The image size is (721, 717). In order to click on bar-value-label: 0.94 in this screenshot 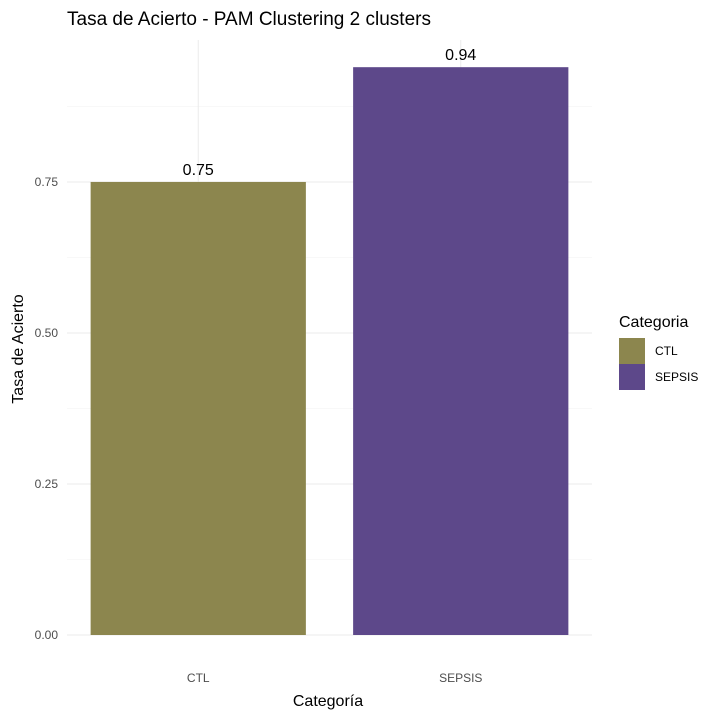, I will do `click(460, 55)`.